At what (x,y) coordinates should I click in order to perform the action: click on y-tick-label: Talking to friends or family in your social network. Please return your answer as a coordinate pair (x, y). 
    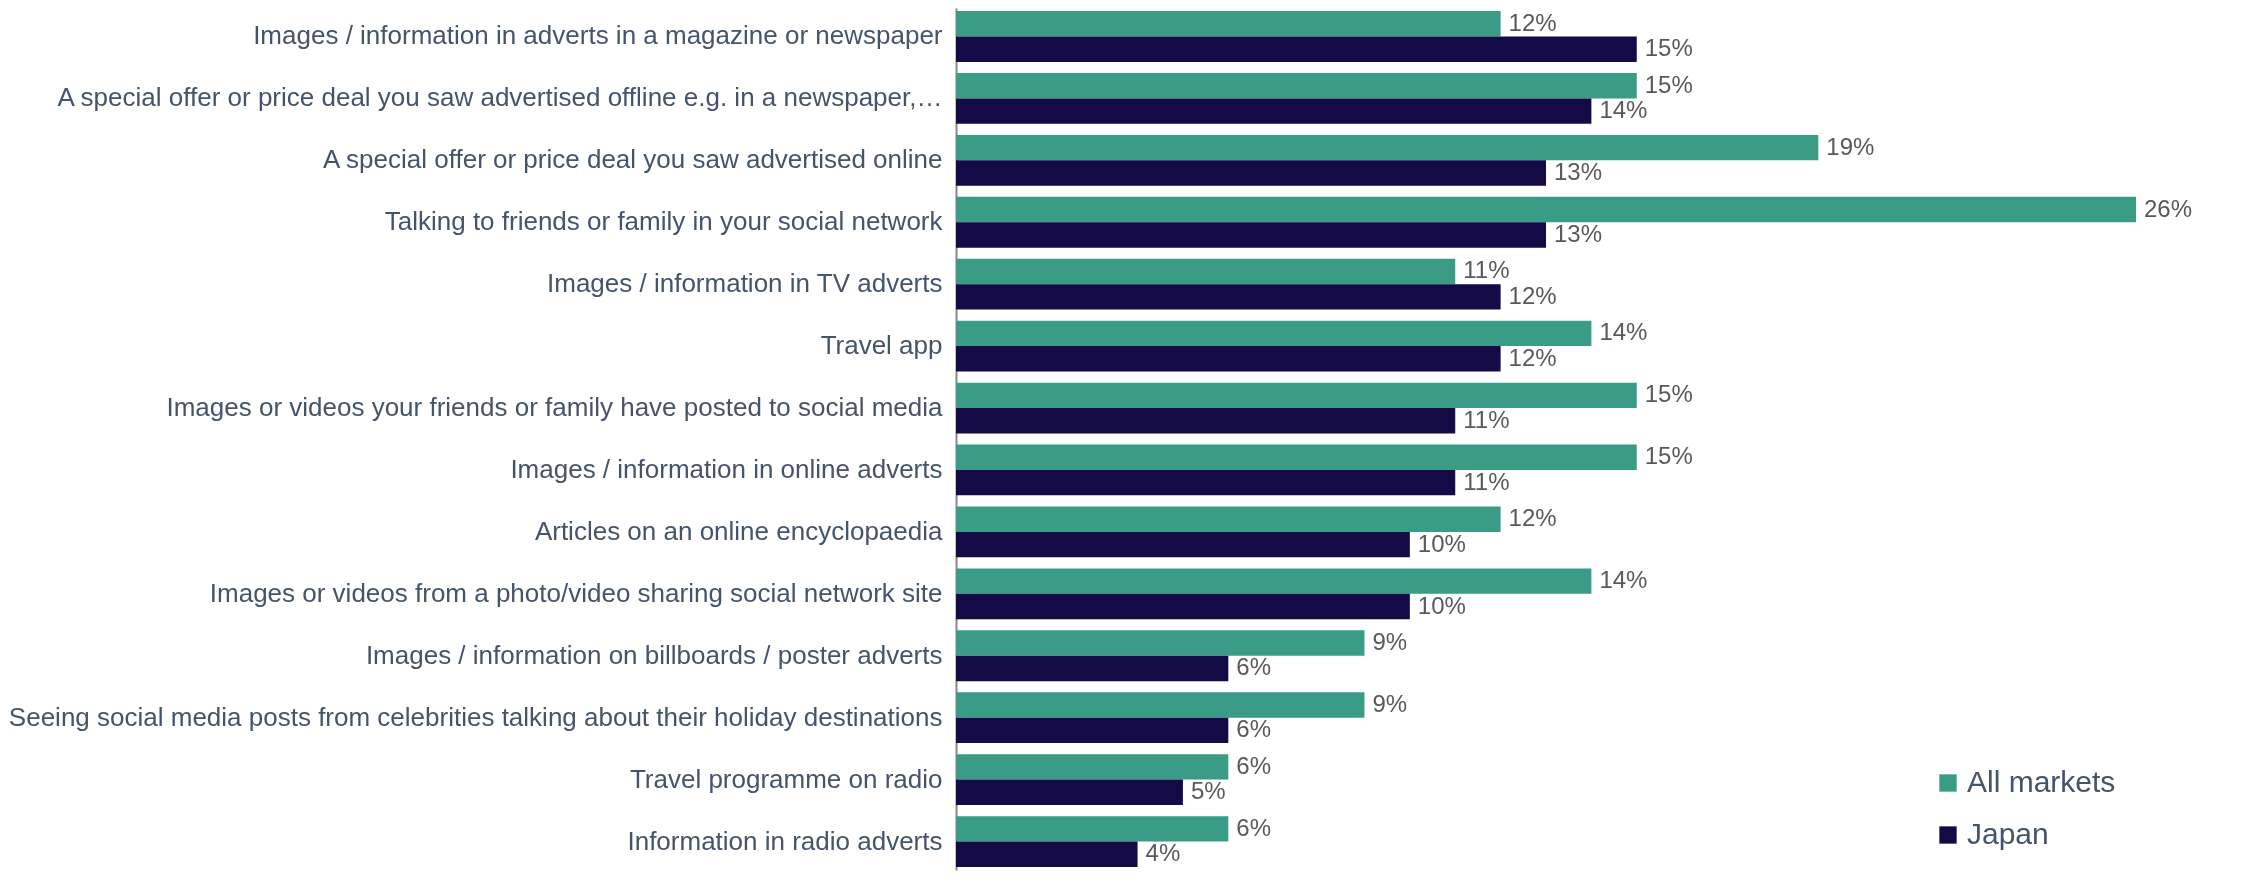
    Looking at the image, I should click on (664, 221).